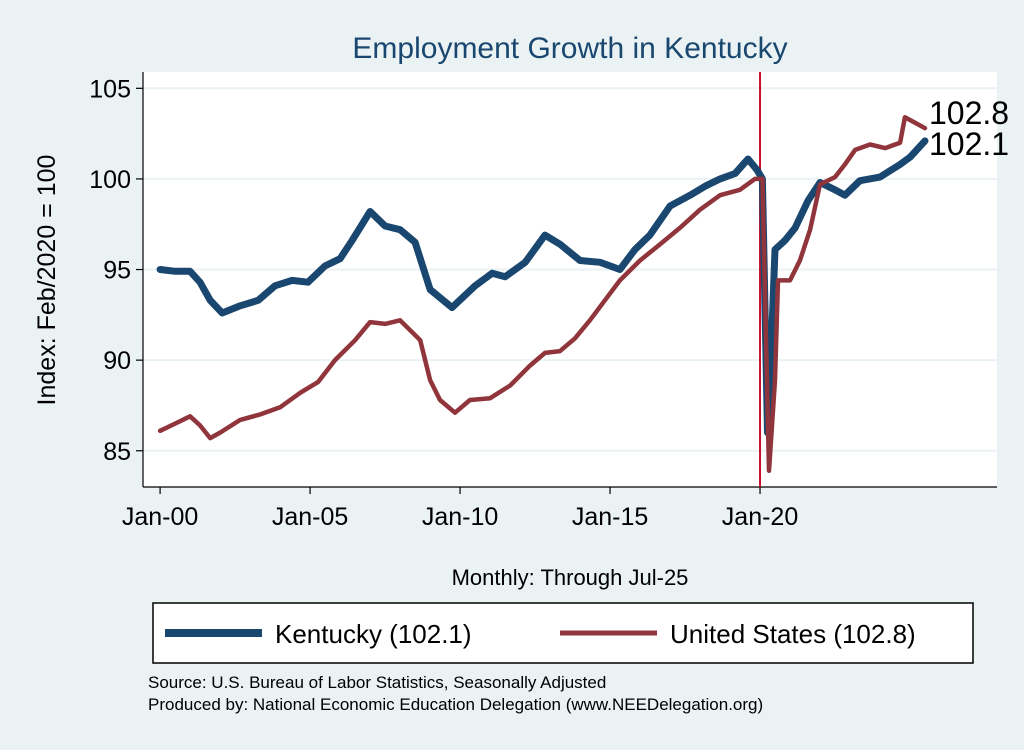 This screenshot has height=750, width=1024. What do you see at coordinates (117, 361) in the screenshot?
I see `y-tick-label: 90` at bounding box center [117, 361].